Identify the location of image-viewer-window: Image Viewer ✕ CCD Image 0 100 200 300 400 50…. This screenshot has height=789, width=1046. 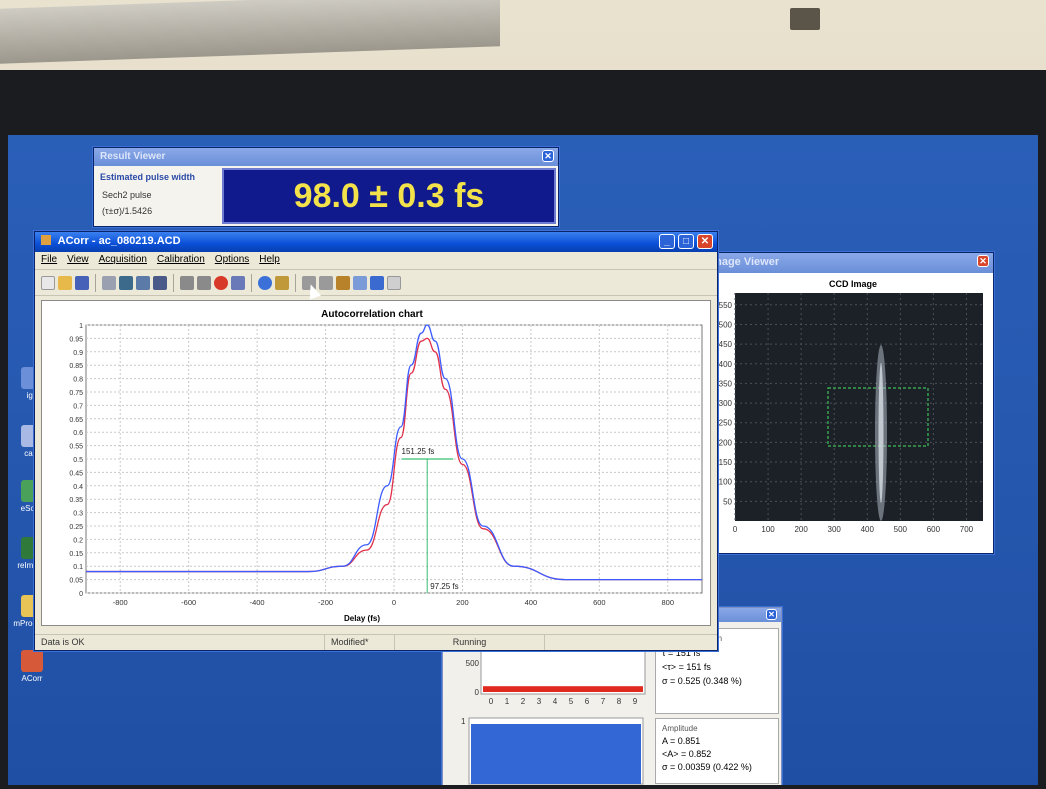
(848, 403).